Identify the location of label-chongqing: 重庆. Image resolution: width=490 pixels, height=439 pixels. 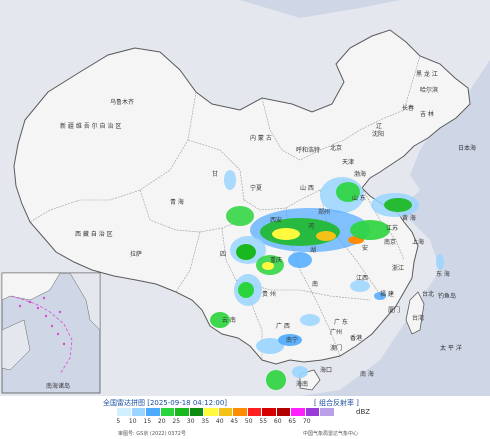
(276, 260).